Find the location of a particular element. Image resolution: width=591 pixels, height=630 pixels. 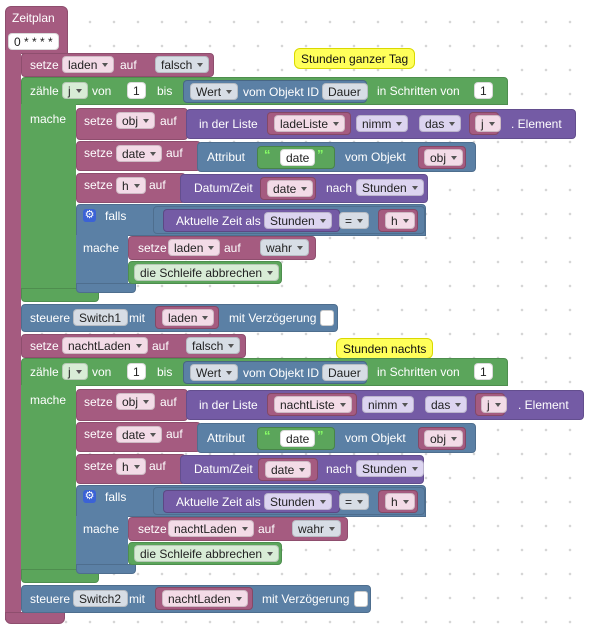

quote-open-icon: “ is located at coordinates (267, 435).